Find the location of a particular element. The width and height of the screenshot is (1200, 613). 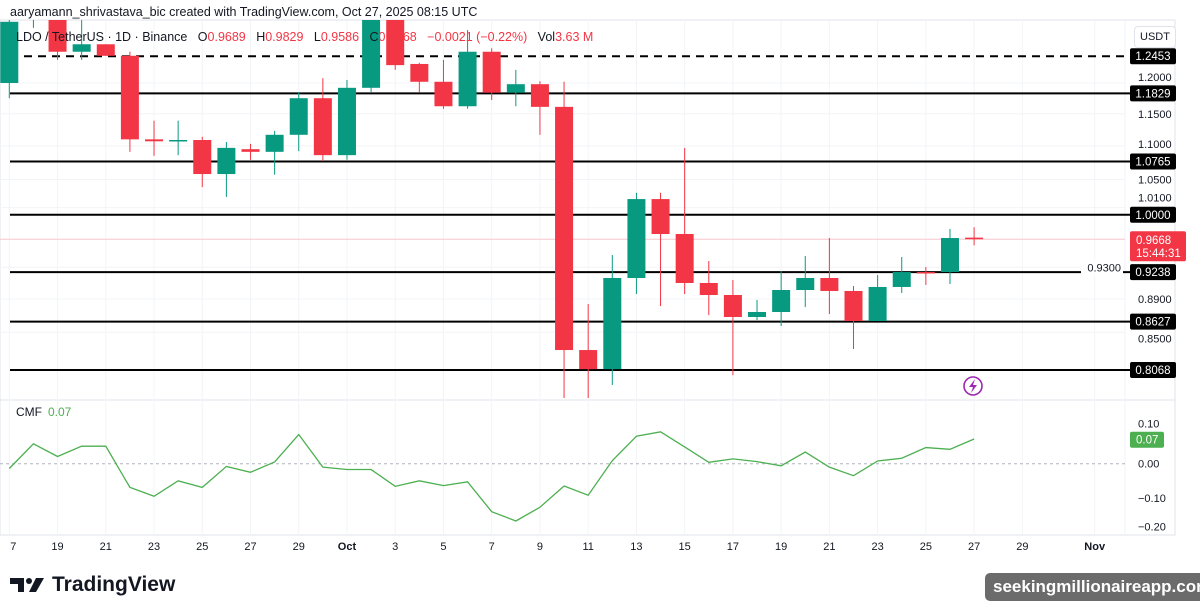

time-tick-label: 5 is located at coordinates (443, 547).